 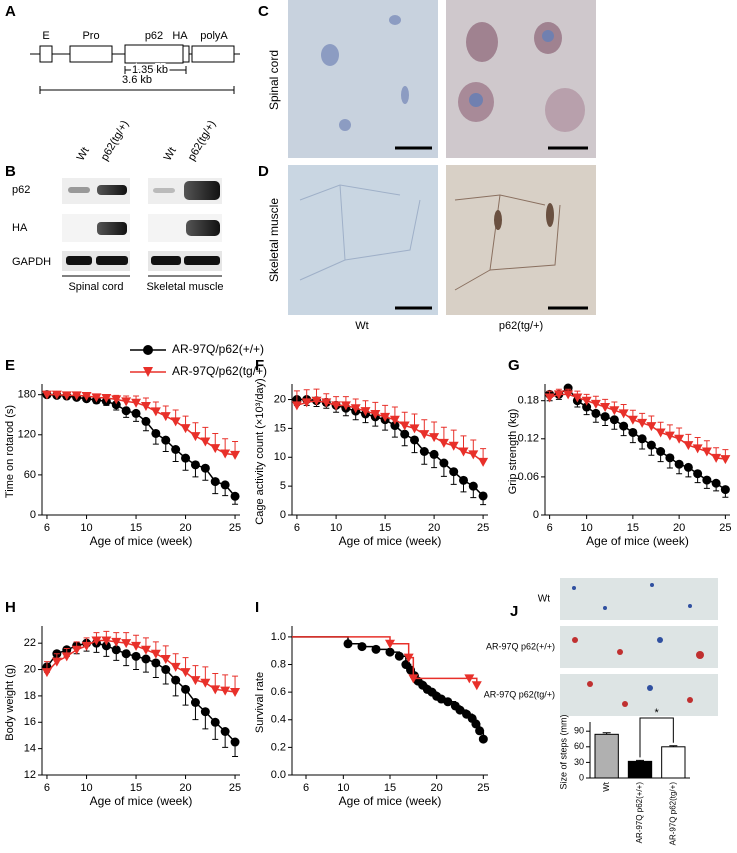 What do you see at coordinates (154, 54) in the screenshot?
I see `construct-box` at bounding box center [154, 54].